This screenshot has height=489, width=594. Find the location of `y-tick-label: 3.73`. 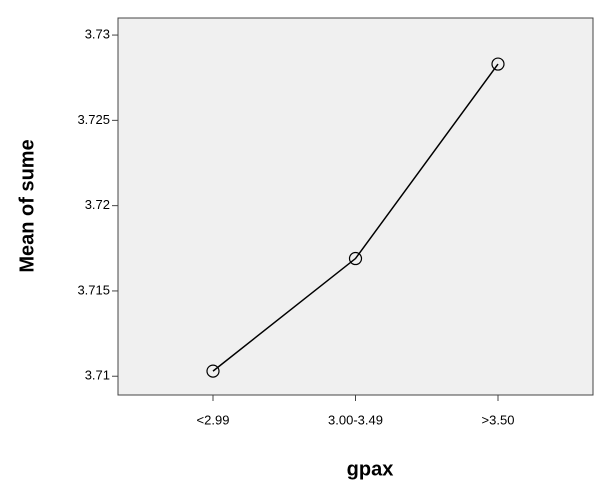

y-tick-label: 3.73 is located at coordinates (97, 33).